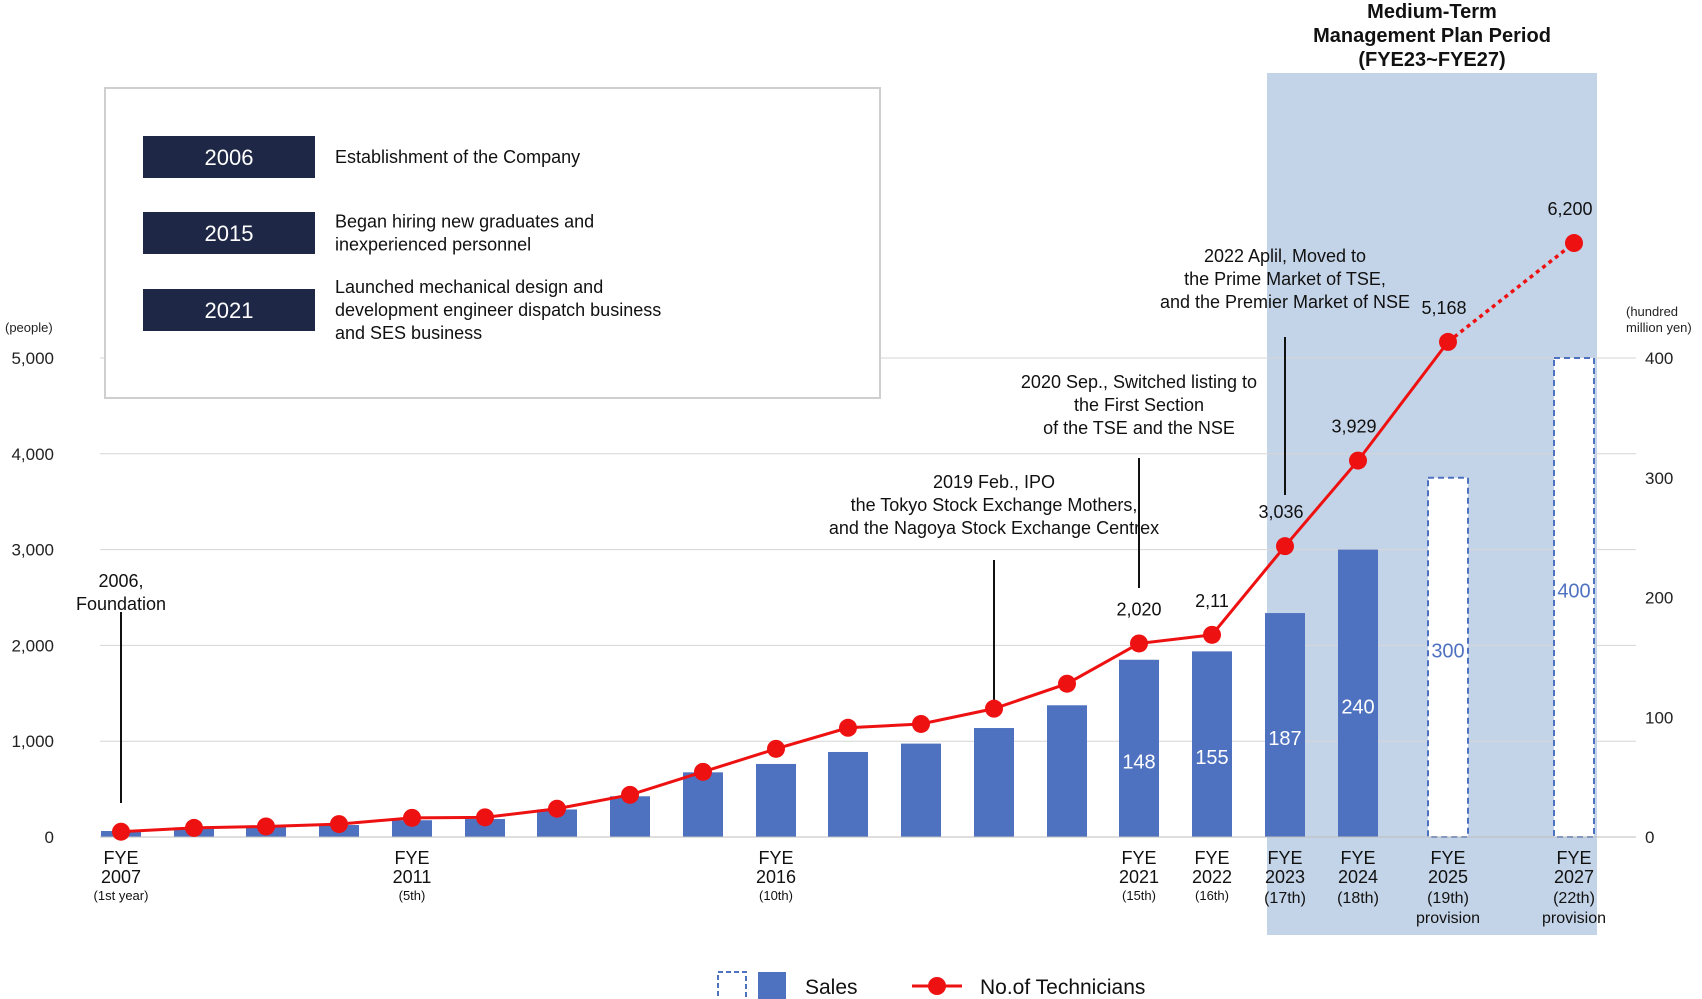 The image size is (1702, 999). Describe the element at coordinates (229, 310) in the screenshot. I see `milestone-year: 2021` at that location.